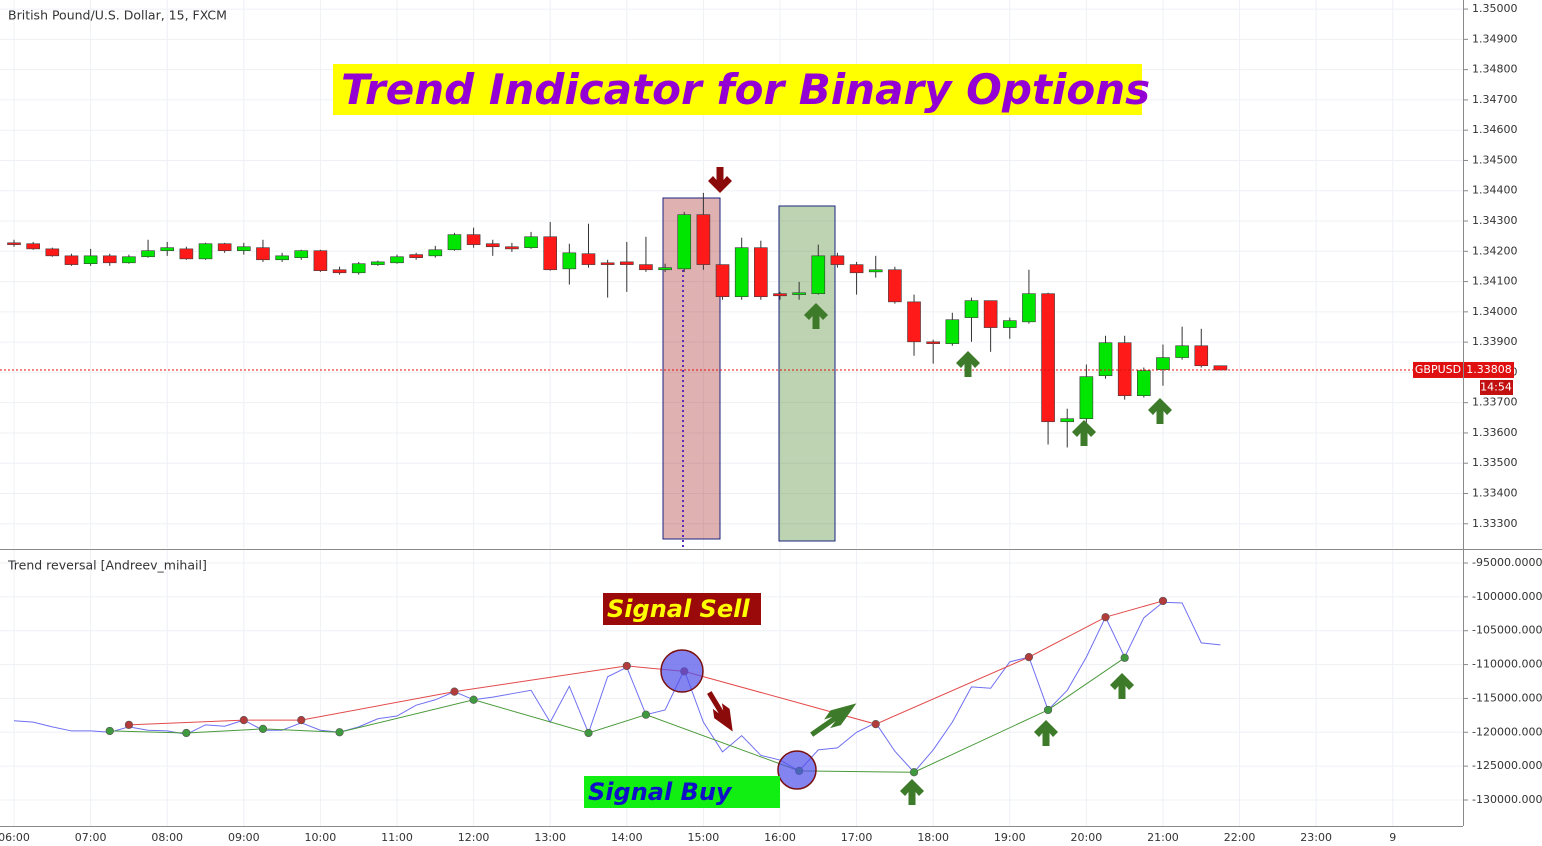 The width and height of the screenshot is (1542, 846). I want to click on x-tick-label: 23:00, so click(1316, 837).